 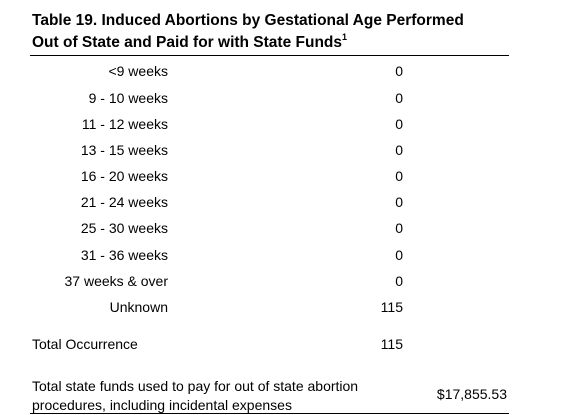 What do you see at coordinates (282, 228) in the screenshot?
I see `table-row: 25 - 30 weeks 0` at bounding box center [282, 228].